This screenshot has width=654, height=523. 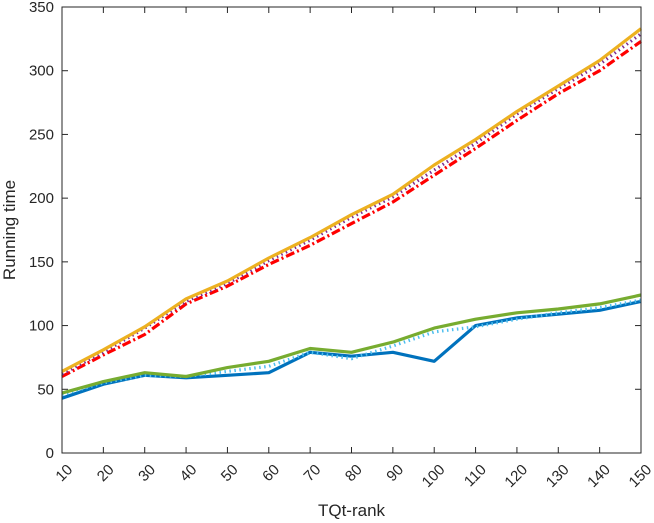 I want to click on x-tick-label: 10, so click(x=64, y=473).